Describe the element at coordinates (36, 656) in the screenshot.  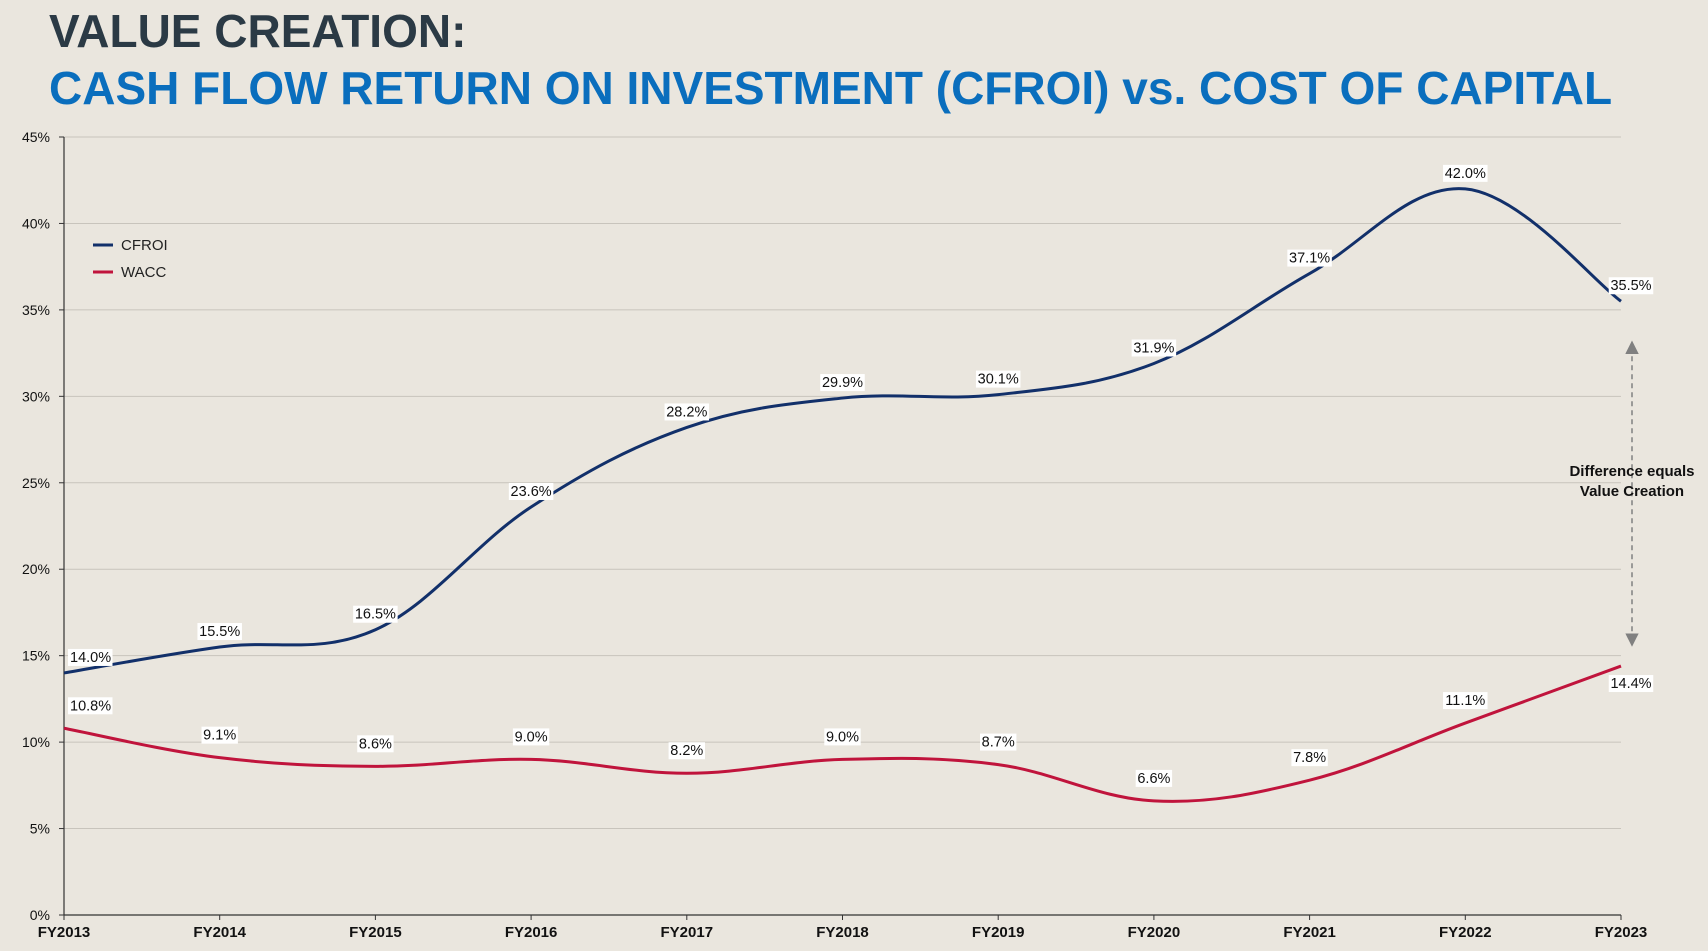
I see `y-tick-label: 15%` at that location.